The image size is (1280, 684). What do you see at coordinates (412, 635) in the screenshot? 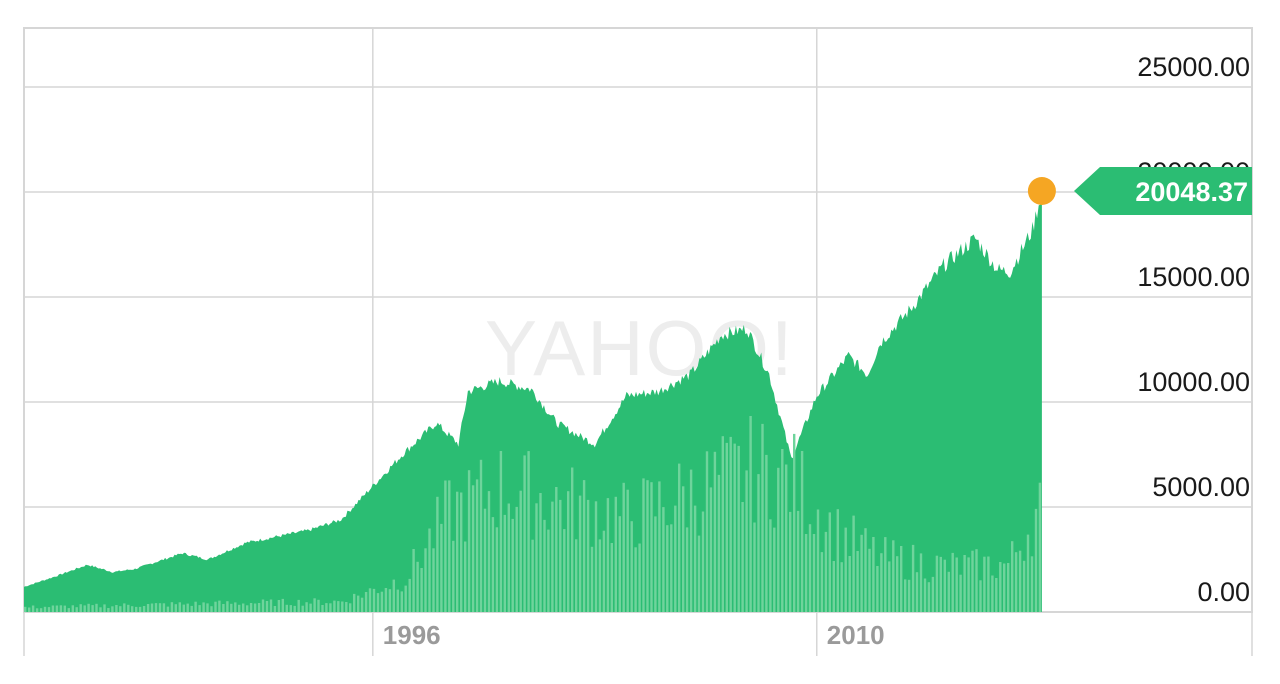
I see `x-tick-label-0: 1996` at bounding box center [412, 635].